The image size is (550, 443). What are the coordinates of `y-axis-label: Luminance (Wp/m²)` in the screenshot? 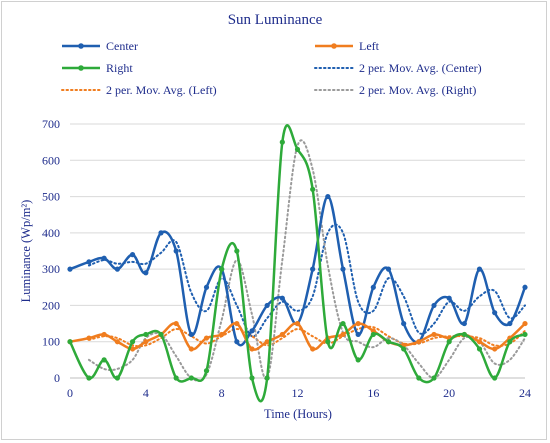 It's located at (26, 251).